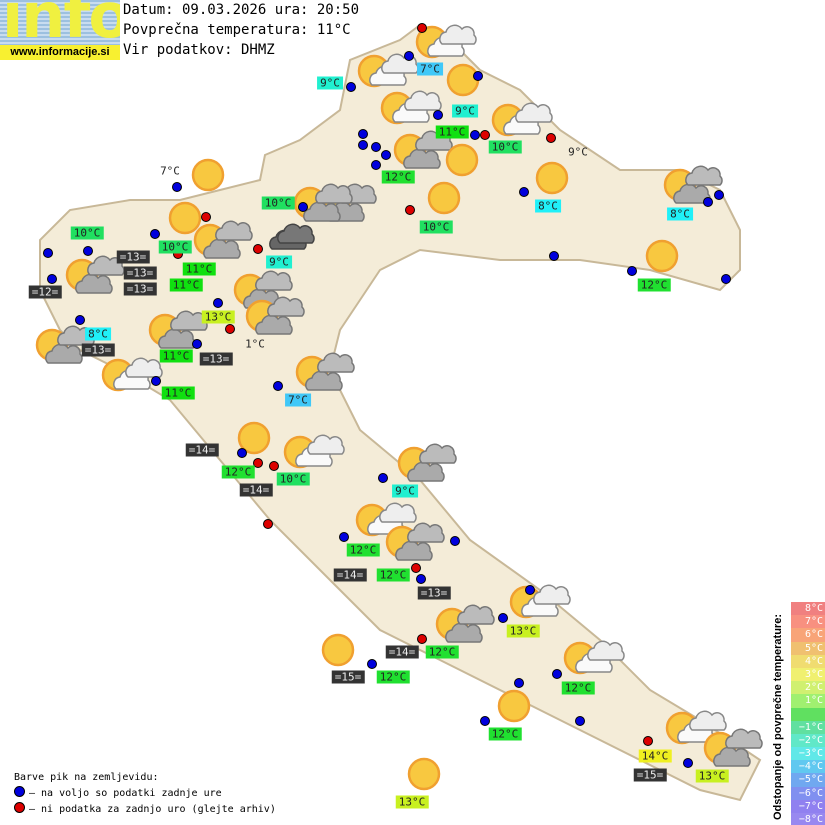 The height and width of the screenshot is (825, 825). What do you see at coordinates (655, 756) in the screenshot?
I see `temperature-label: 14°C` at bounding box center [655, 756].